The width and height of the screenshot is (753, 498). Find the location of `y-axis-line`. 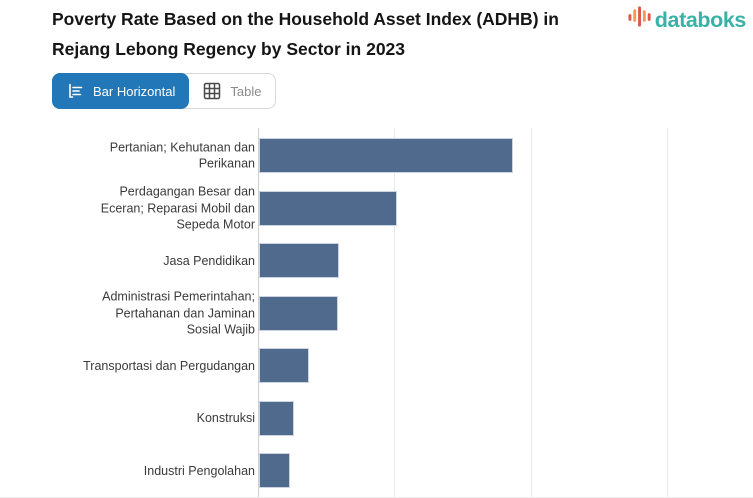

y-axis-line is located at coordinates (258, 313).